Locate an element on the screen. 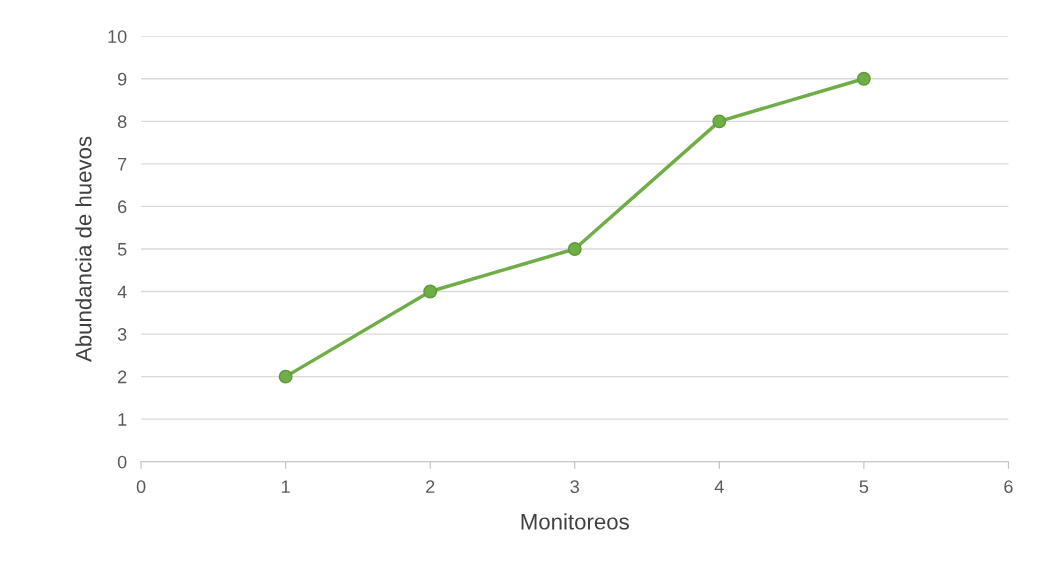 This screenshot has height=575, width=1045. x-tick-label: 2 is located at coordinates (430, 486).